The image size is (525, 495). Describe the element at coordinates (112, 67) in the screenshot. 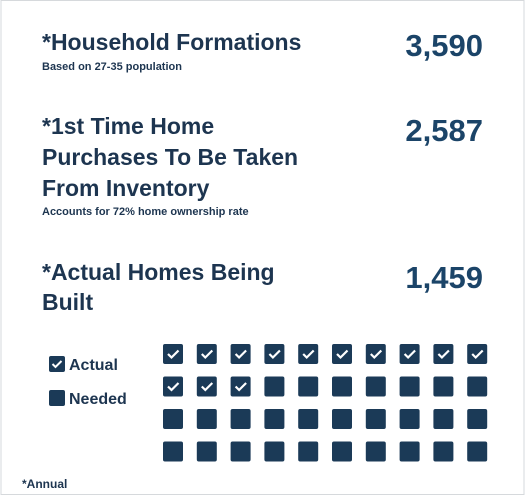

I see `item-subtitle: Based on 27-35 population` at that location.